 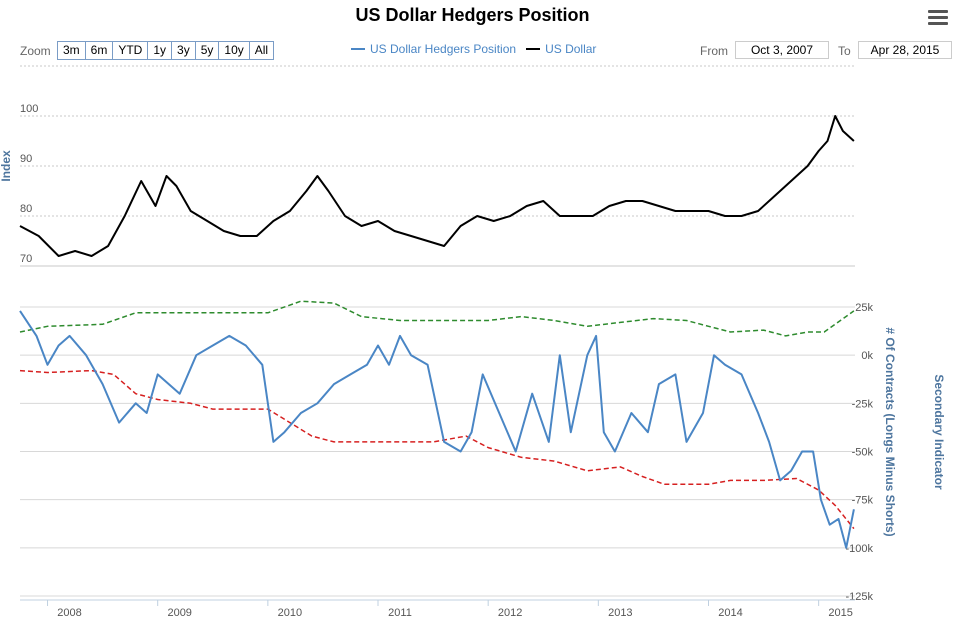 I want to click on to-date-input: Apr 28, 2015, so click(x=905, y=50).